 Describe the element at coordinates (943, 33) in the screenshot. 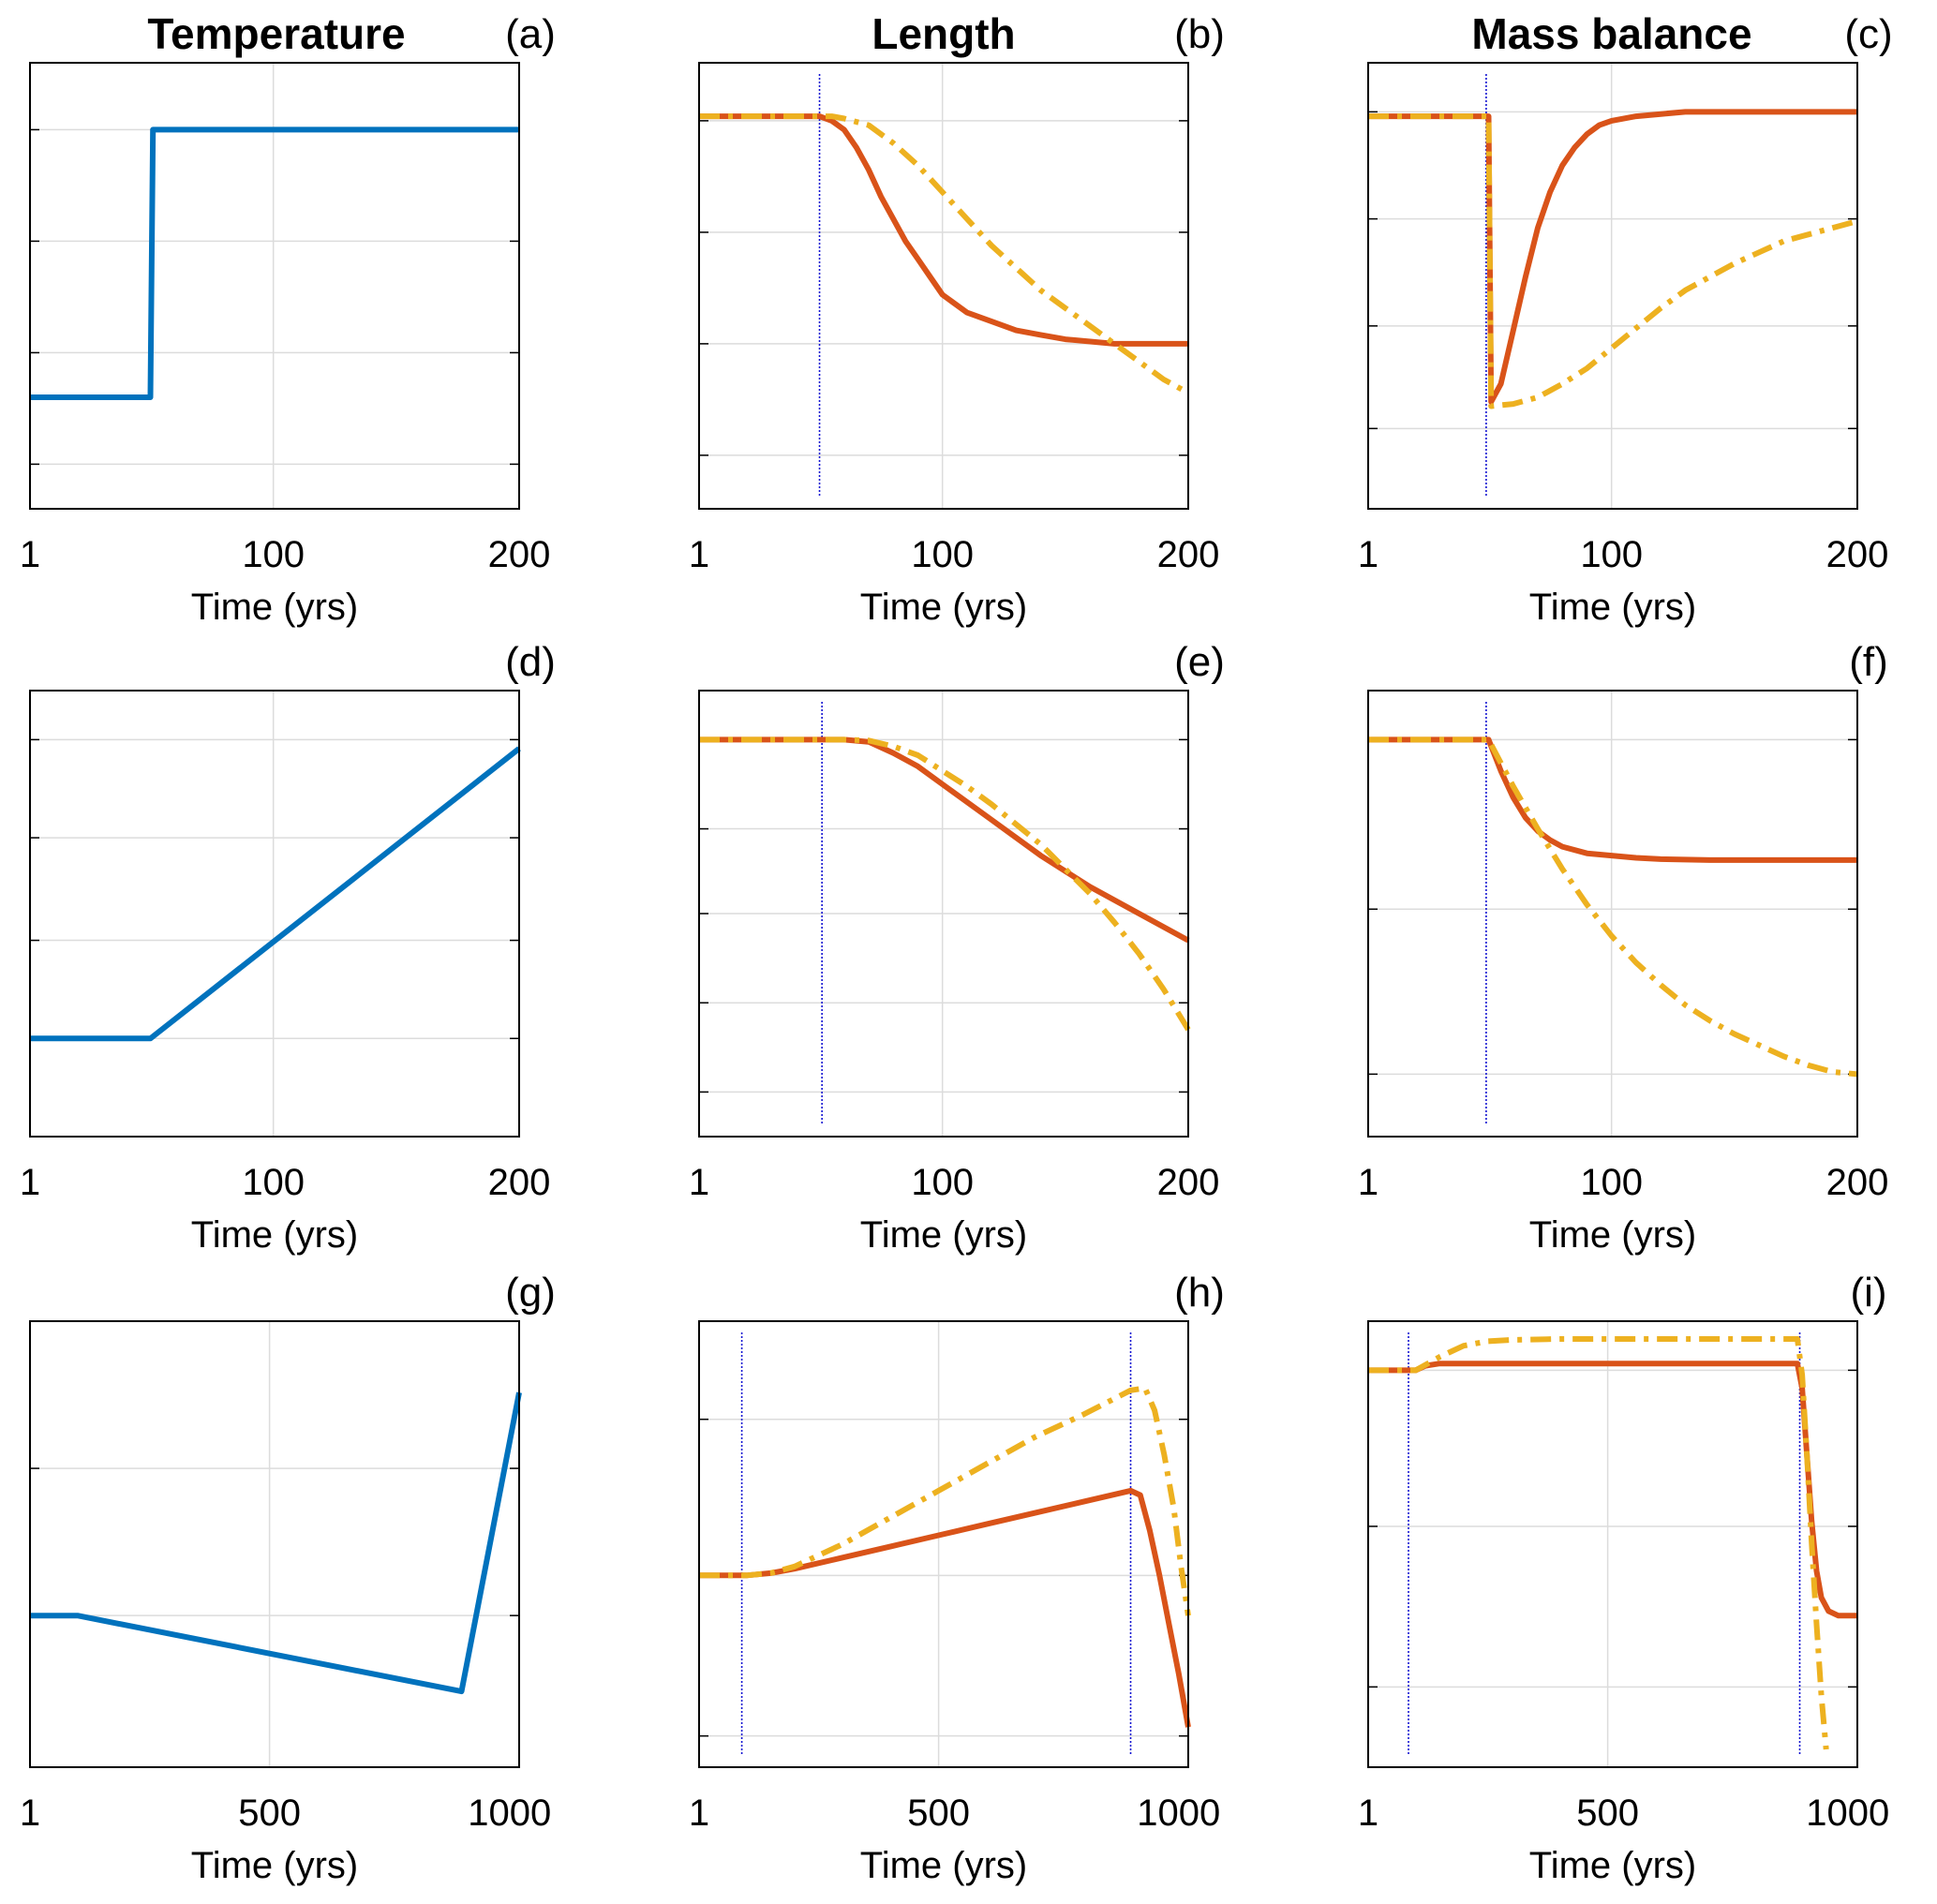

I see `column-title-length: Length` at that location.